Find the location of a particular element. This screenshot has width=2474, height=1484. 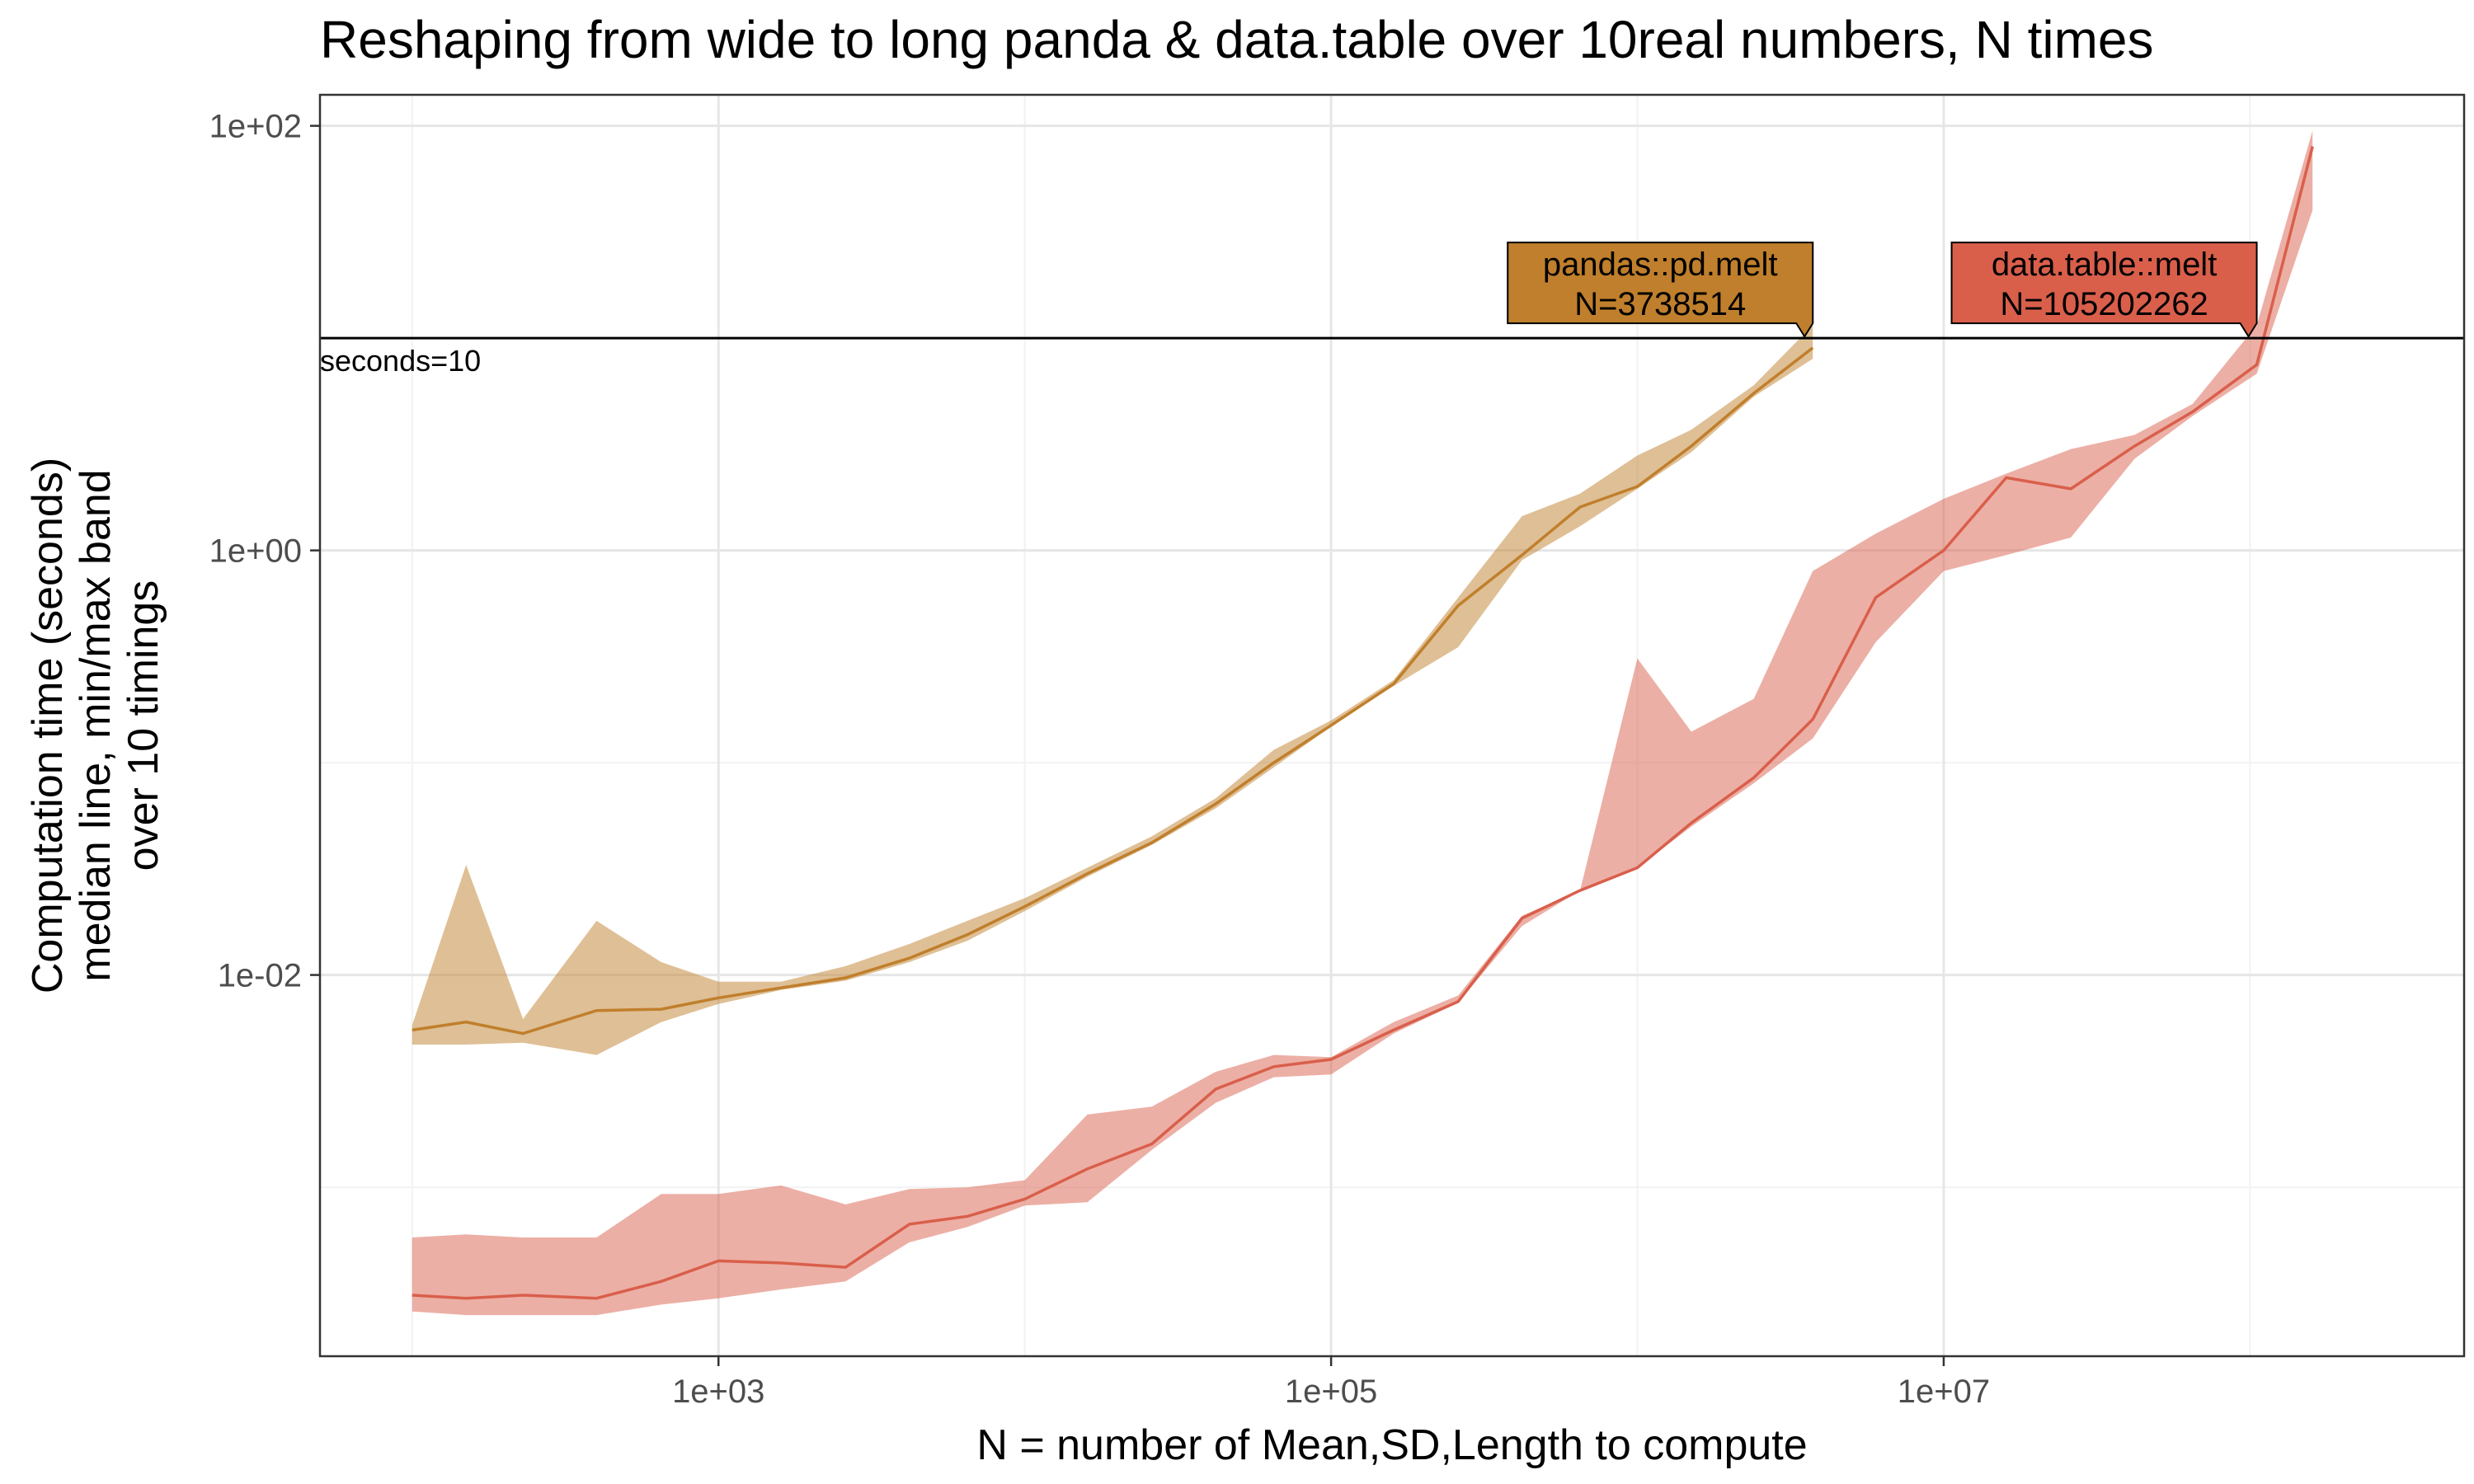

x-tick-label: 1e+05 is located at coordinates (1331, 1392).